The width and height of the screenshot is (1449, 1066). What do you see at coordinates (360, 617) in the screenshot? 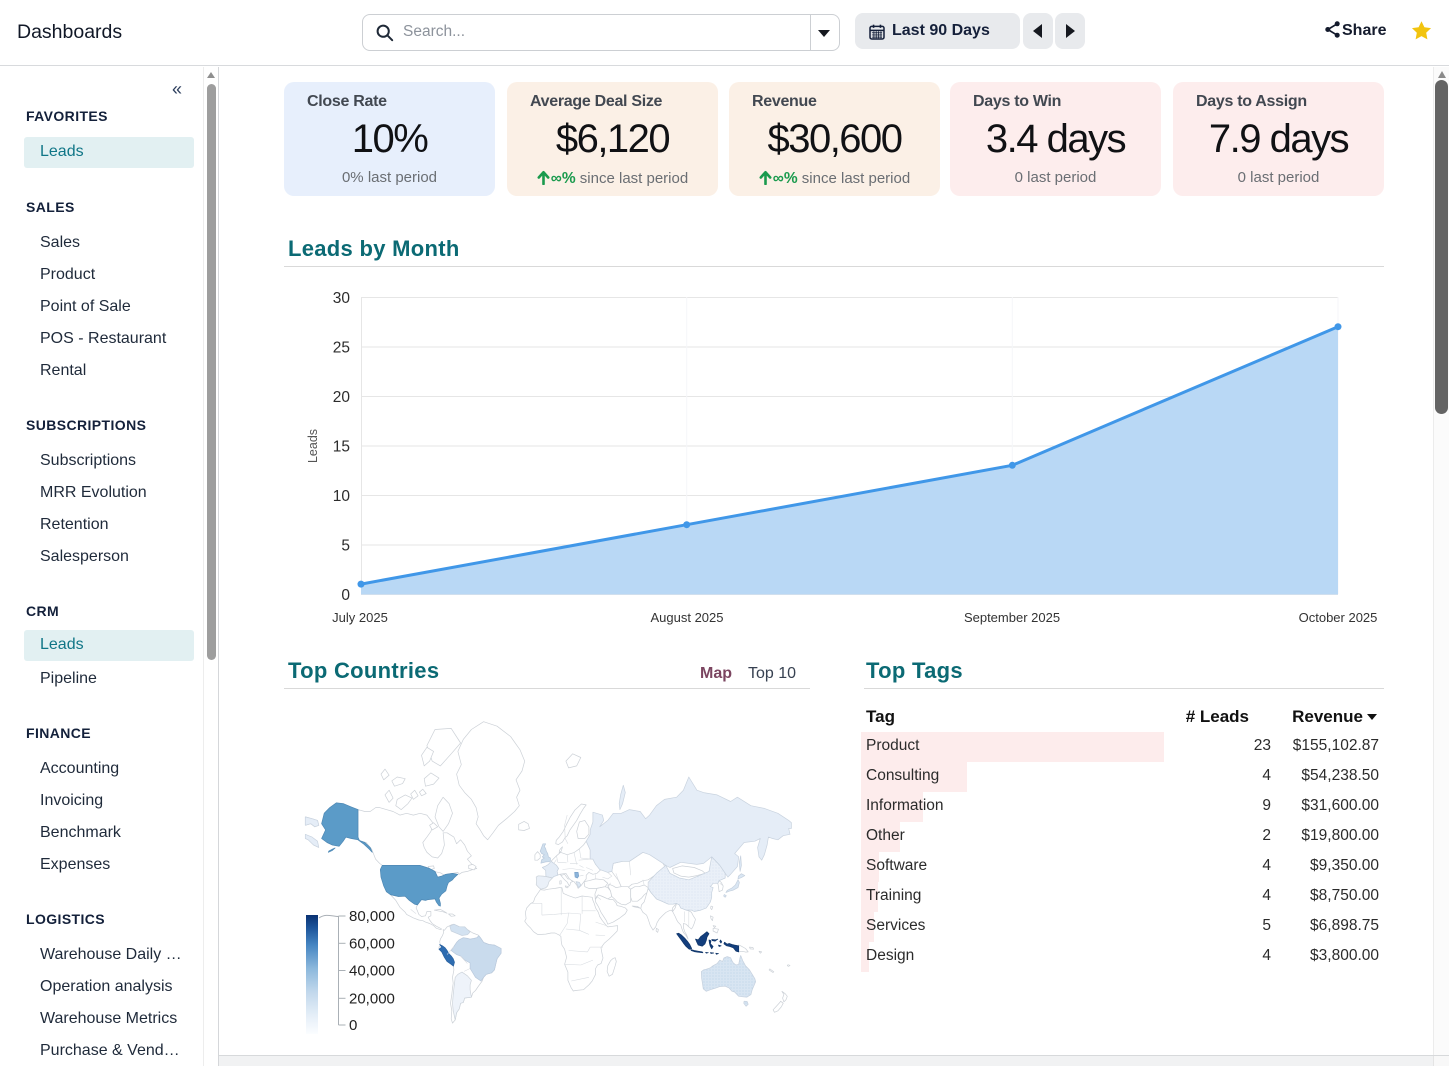
I see `svg-text: July 2025` at bounding box center [360, 617].